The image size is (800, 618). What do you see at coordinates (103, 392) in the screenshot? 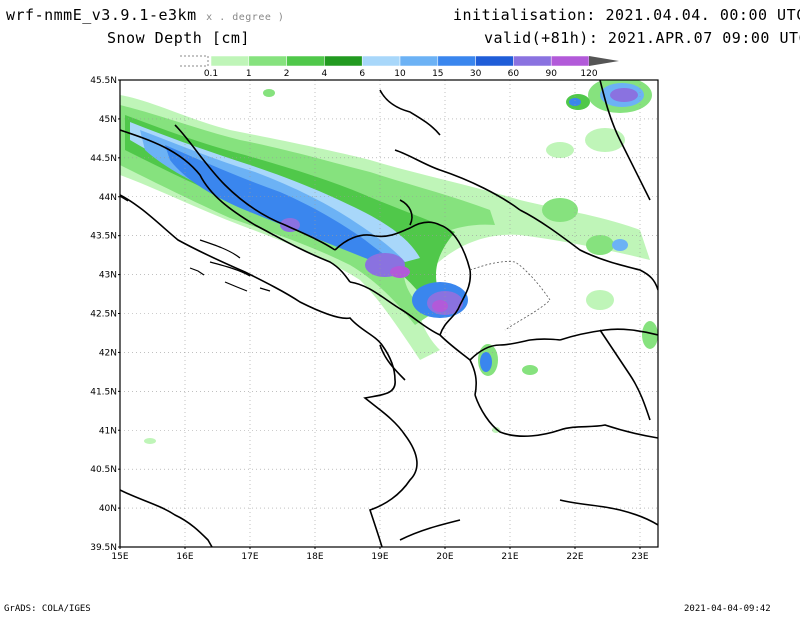
I see `lat-label: 41.5N` at bounding box center [103, 392].